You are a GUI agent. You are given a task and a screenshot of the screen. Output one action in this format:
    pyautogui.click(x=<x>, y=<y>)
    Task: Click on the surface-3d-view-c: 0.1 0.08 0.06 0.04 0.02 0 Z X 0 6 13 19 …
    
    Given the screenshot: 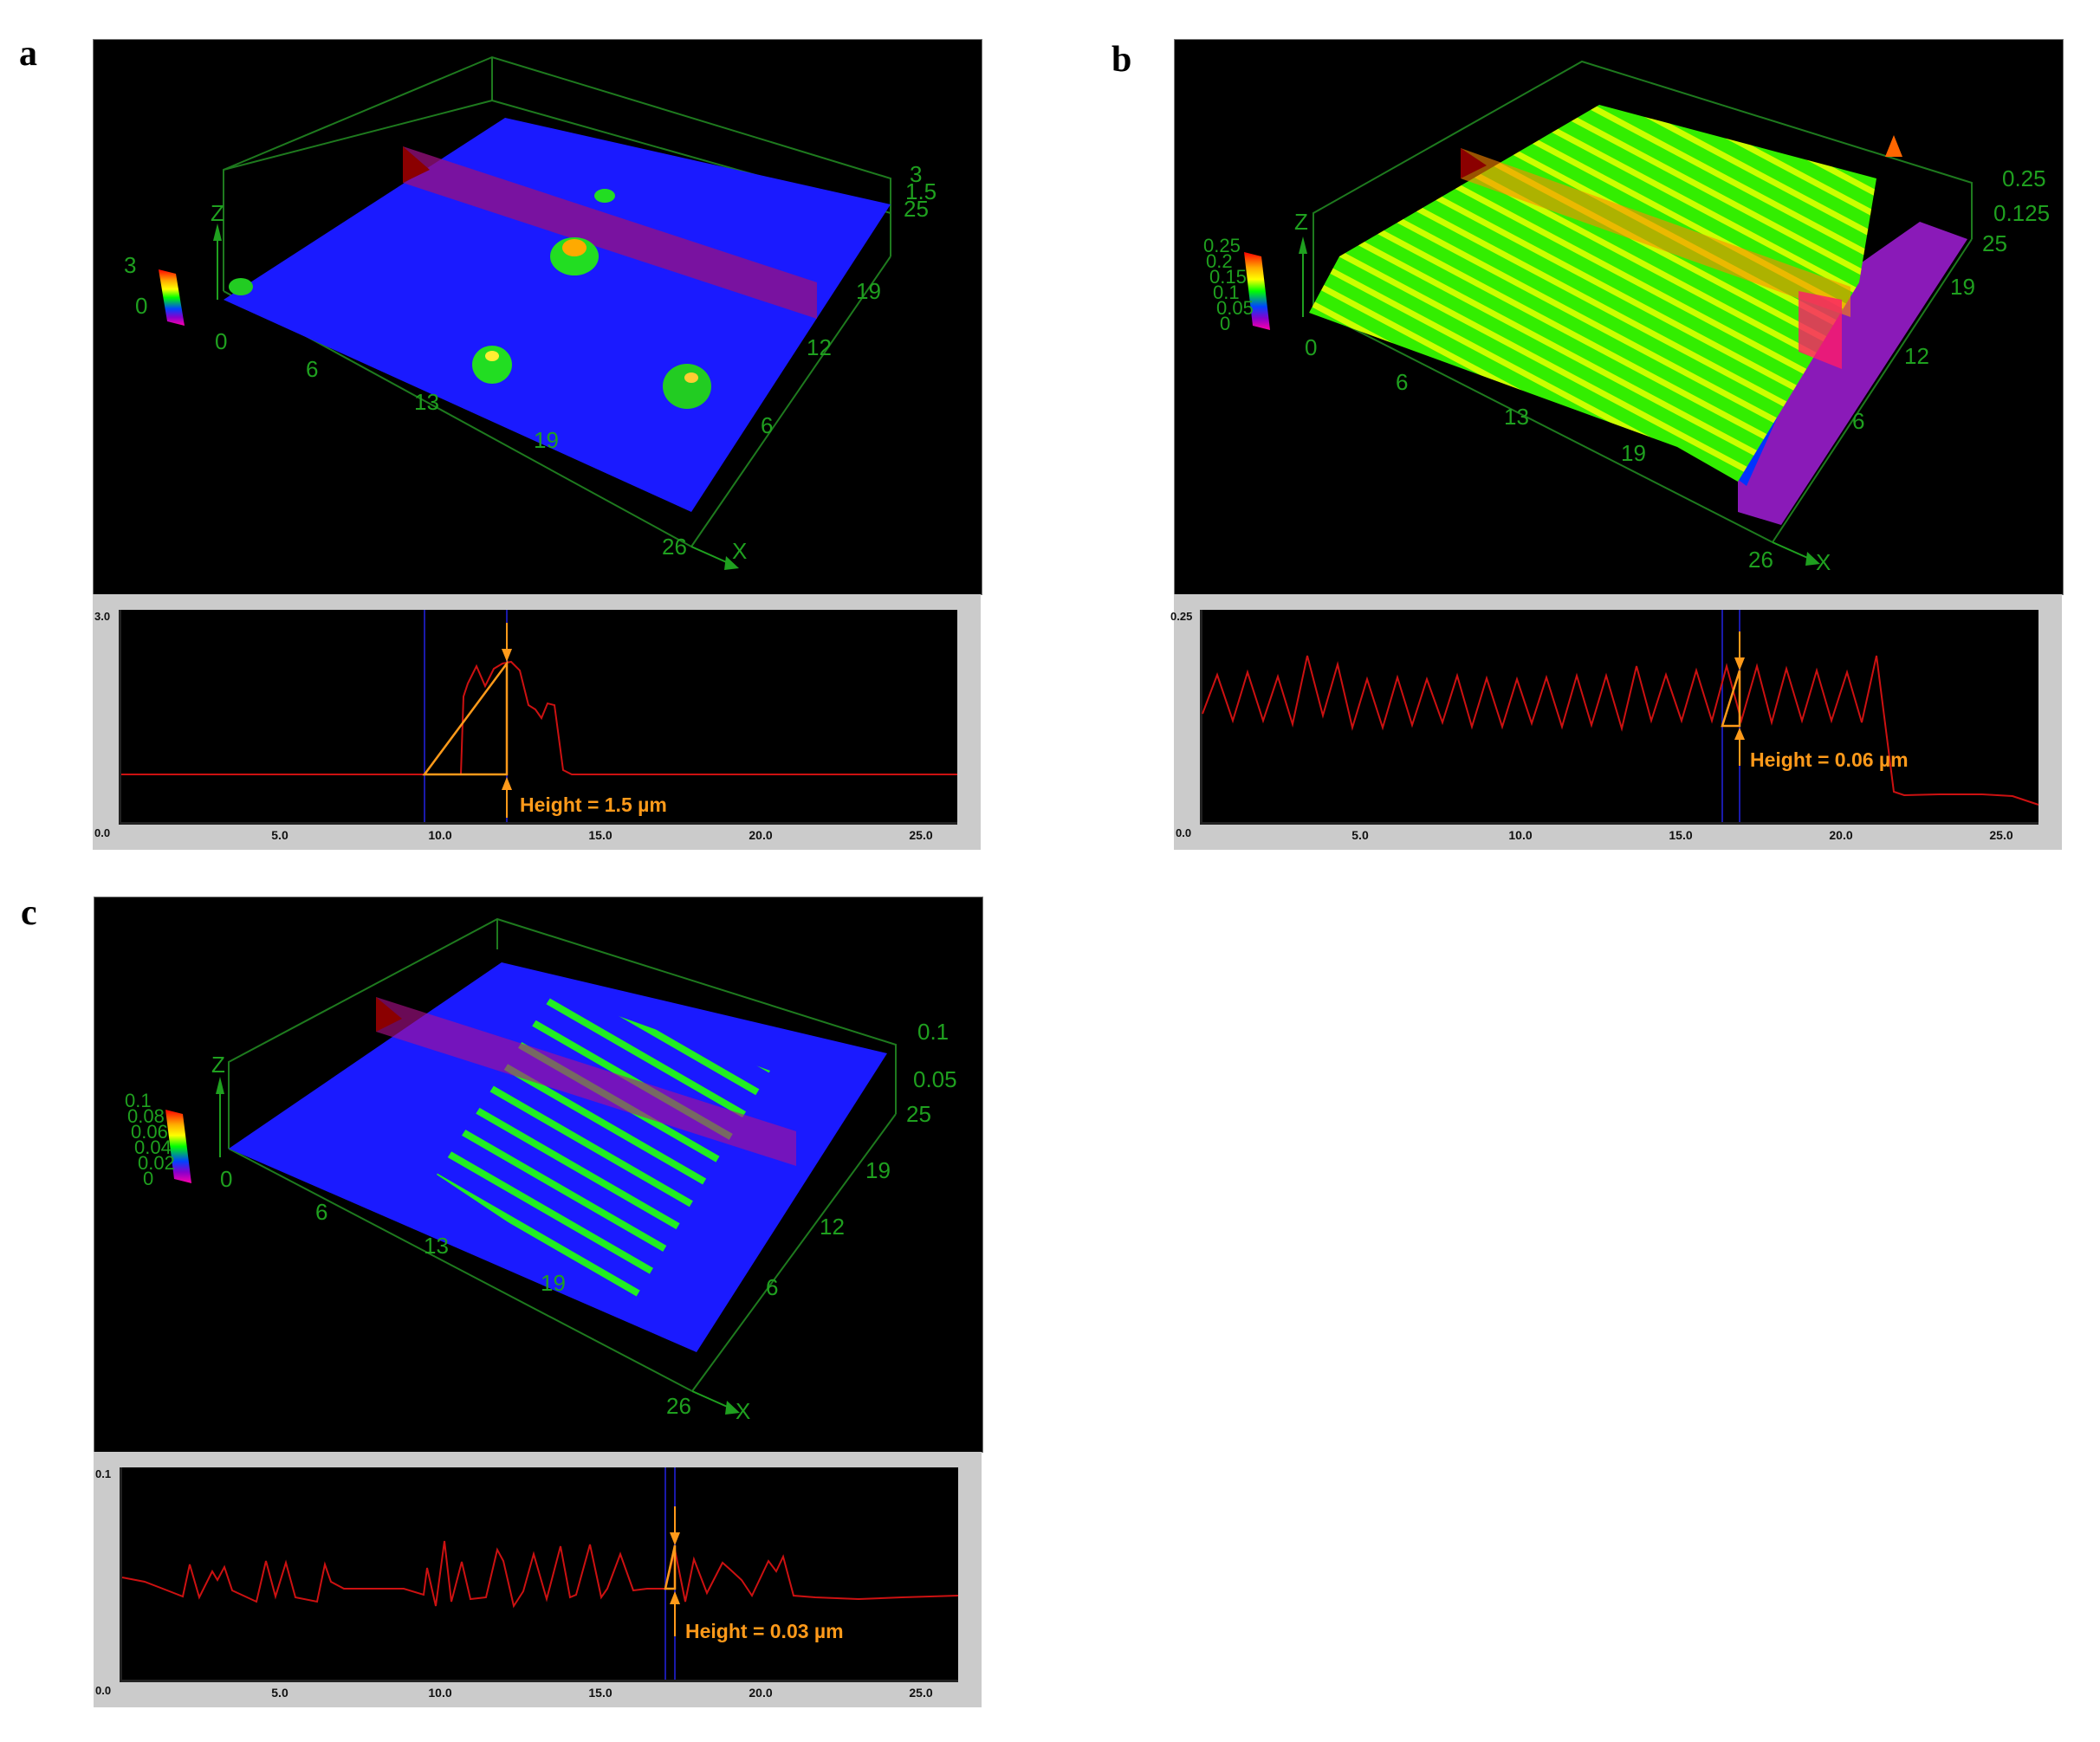 What is the action you would take?
    pyautogui.click(x=538, y=1175)
    